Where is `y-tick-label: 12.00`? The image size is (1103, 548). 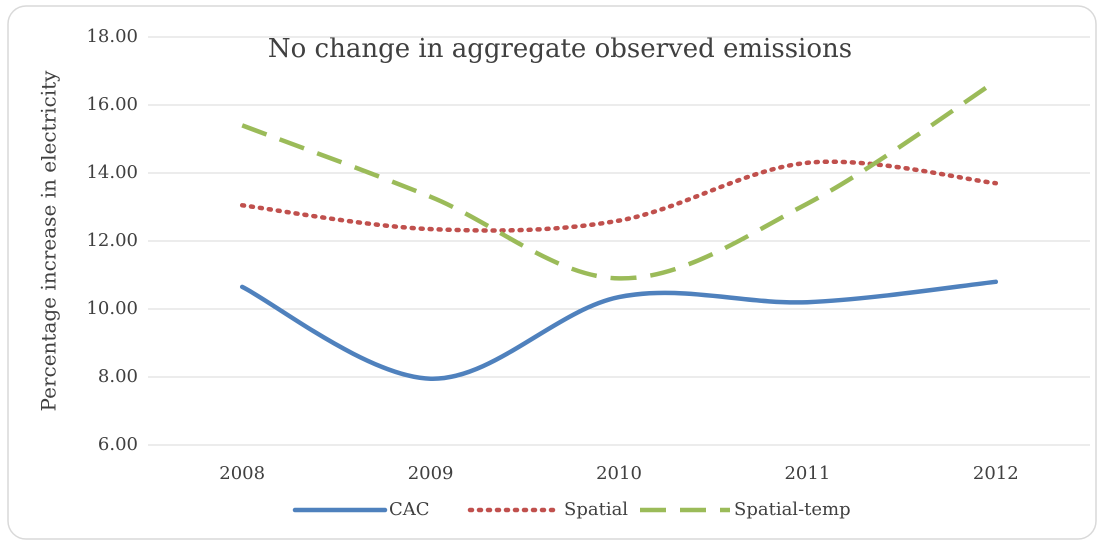
y-tick-label: 12.00 is located at coordinates (112, 240).